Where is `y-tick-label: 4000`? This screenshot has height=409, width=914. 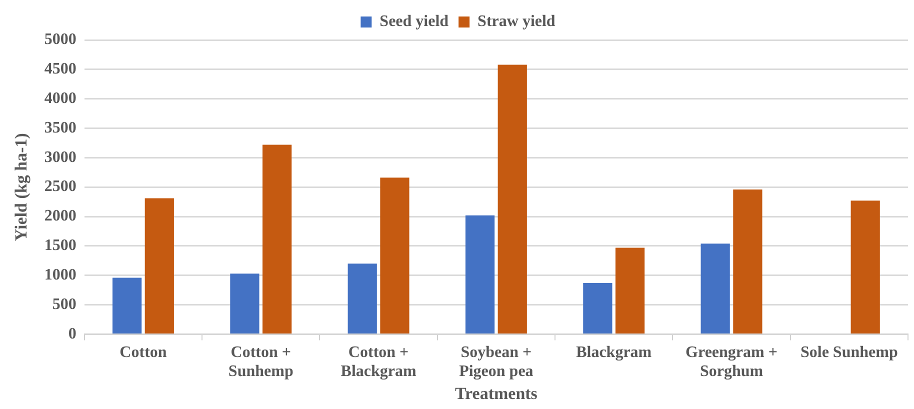
y-tick-label: 4000 is located at coordinates (60, 98).